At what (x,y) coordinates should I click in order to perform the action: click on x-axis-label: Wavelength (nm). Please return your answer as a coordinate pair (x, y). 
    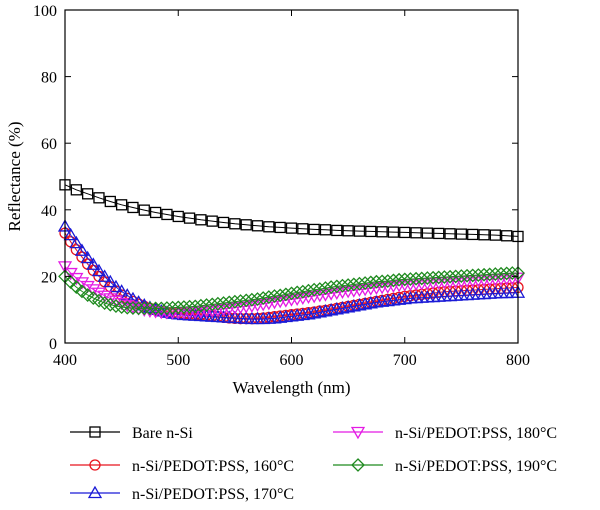
    Looking at the image, I should click on (291, 387).